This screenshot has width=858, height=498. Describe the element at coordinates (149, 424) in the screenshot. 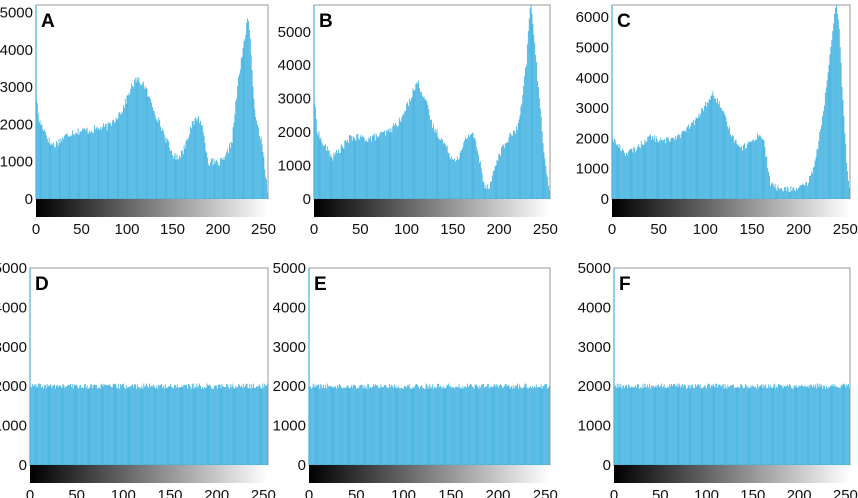

I see `histogram-bars` at that location.